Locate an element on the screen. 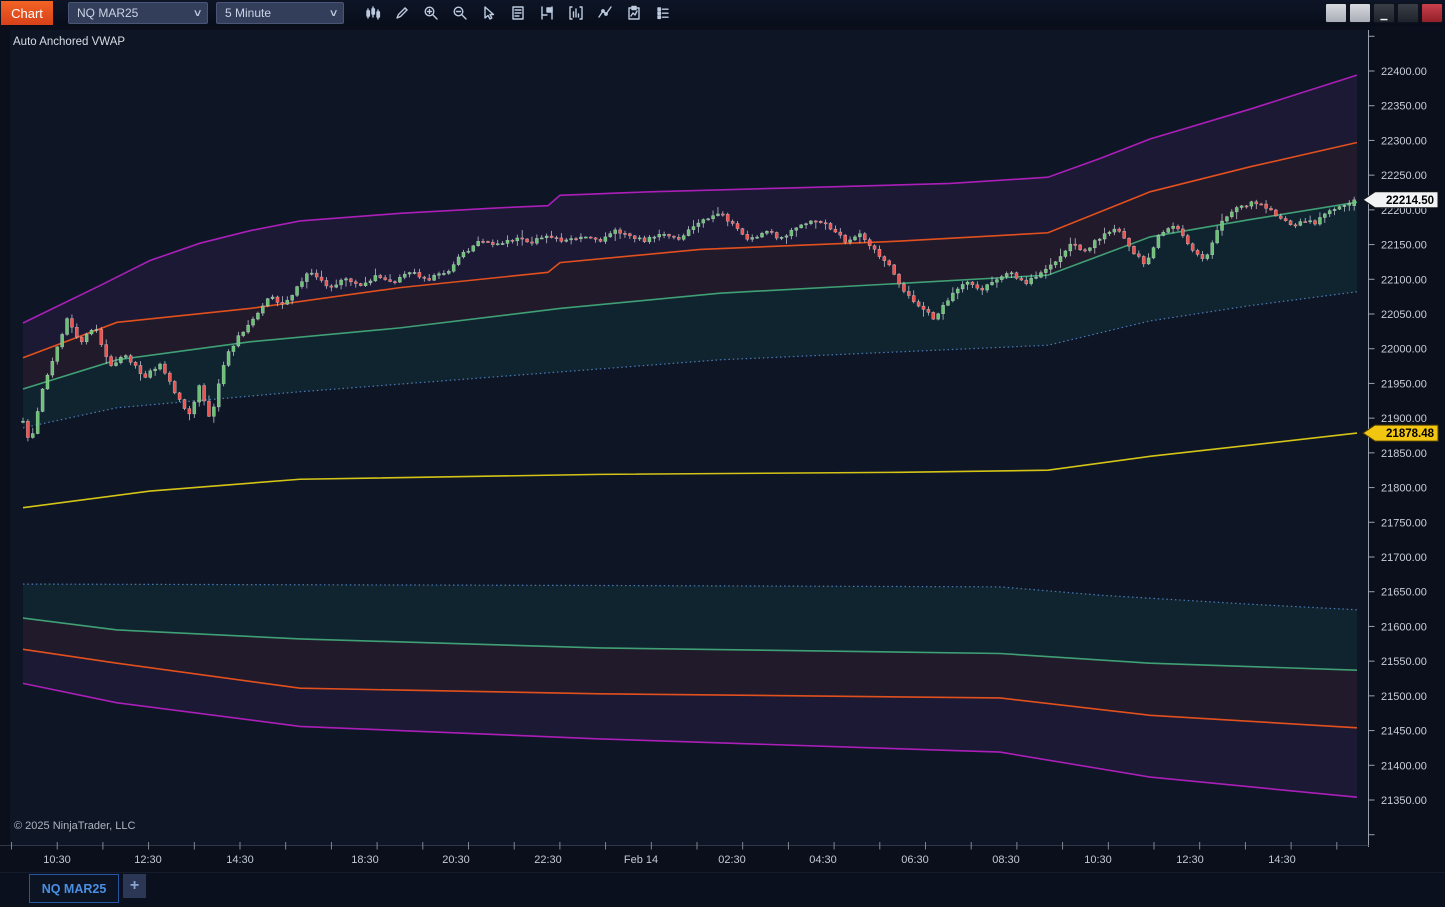  tab-nq-mar25: NQ MAR25 is located at coordinates (74, 888).